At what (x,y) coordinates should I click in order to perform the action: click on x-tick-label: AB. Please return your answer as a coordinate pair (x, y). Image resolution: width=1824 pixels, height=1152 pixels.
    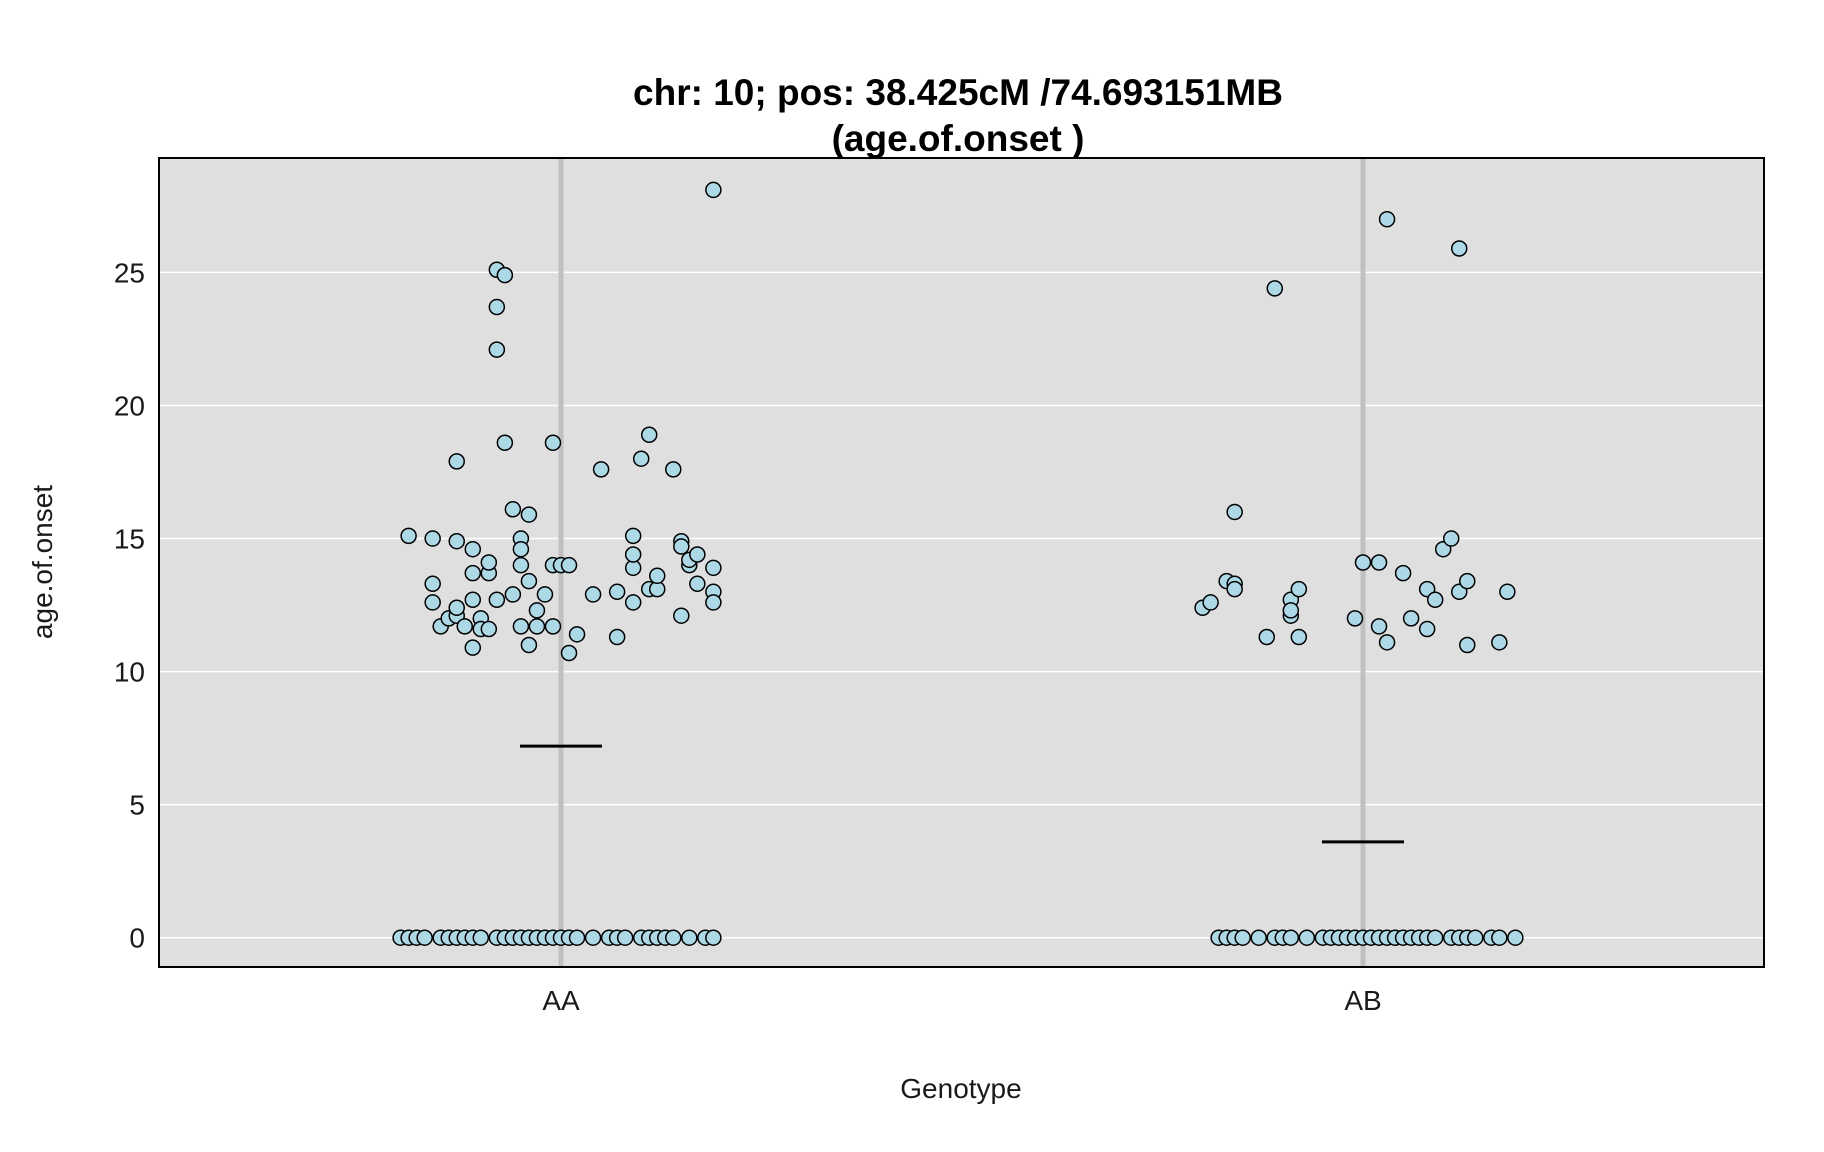
    Looking at the image, I should click on (1362, 1000).